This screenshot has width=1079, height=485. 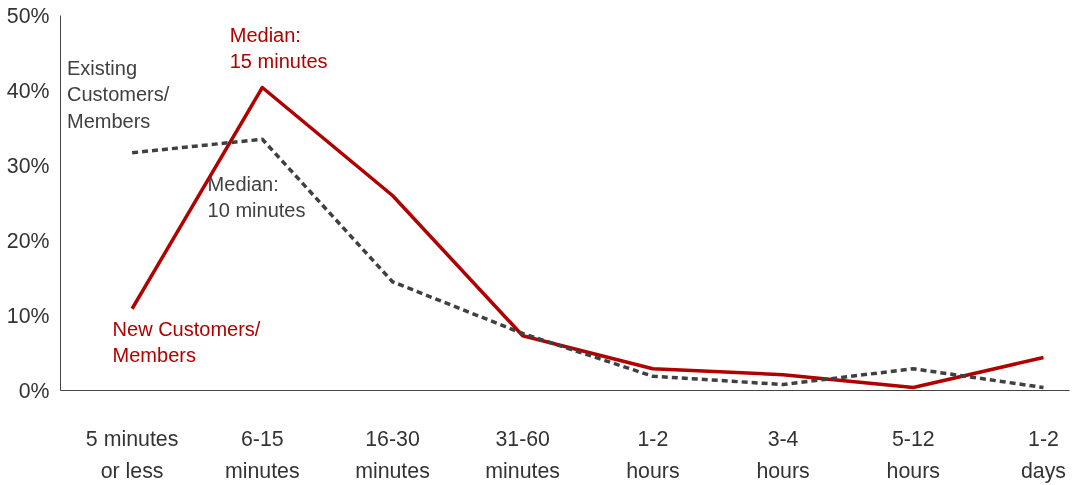 What do you see at coordinates (783, 454) in the screenshot?
I see `x-tick-label: 3-4 hours` at bounding box center [783, 454].